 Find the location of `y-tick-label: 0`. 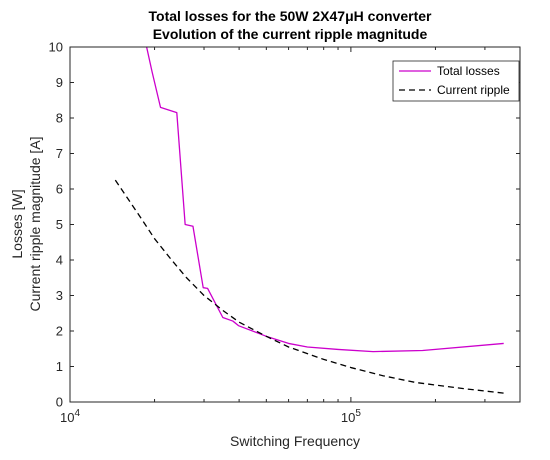

y-tick-label: 0 is located at coordinates (59, 402).